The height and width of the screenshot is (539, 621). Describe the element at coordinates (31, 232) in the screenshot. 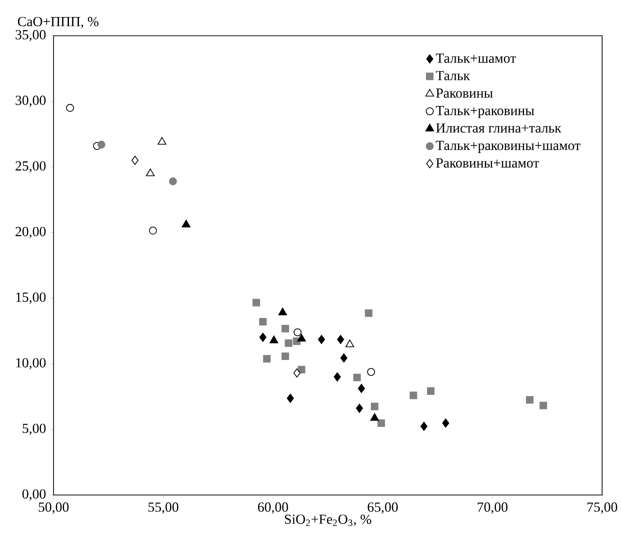

I see `y-tick-label: 20,00` at that location.